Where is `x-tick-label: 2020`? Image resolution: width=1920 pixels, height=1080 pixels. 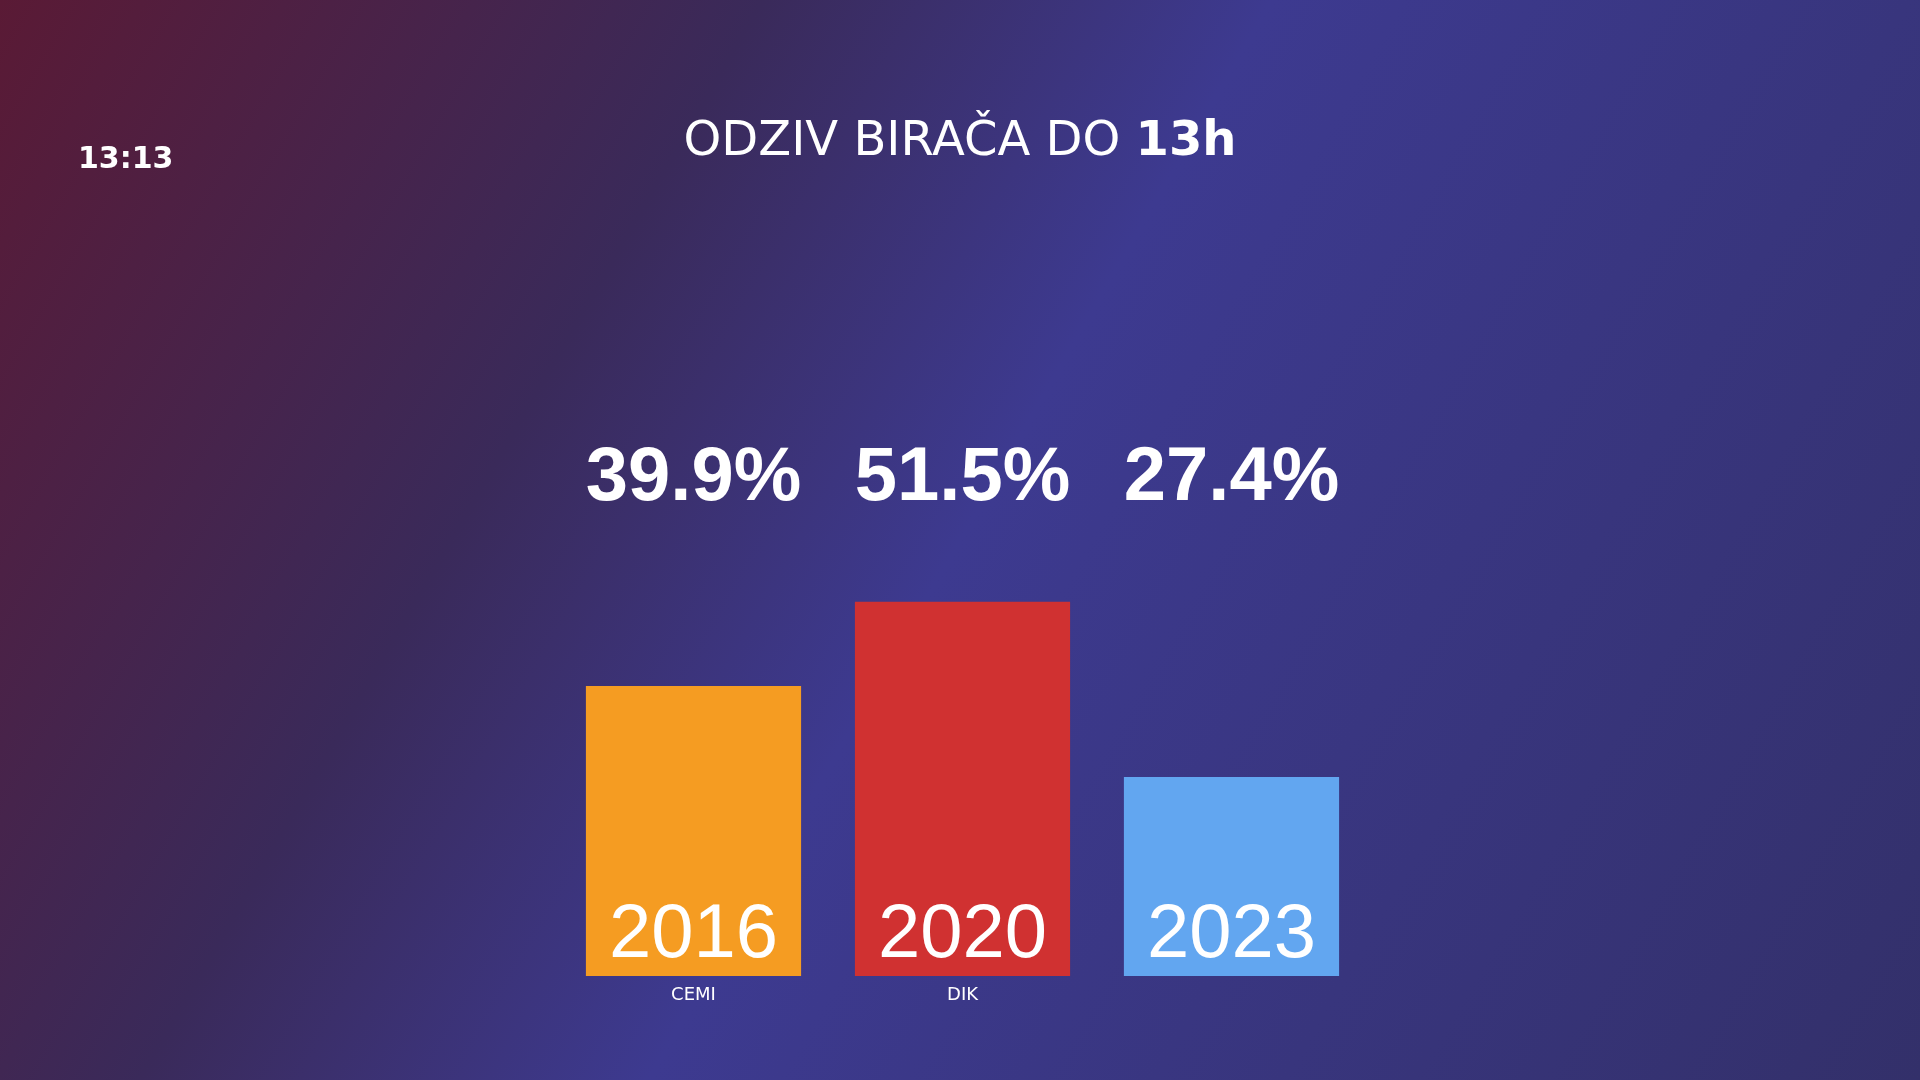
x-tick-label: 2020 is located at coordinates (962, 930).